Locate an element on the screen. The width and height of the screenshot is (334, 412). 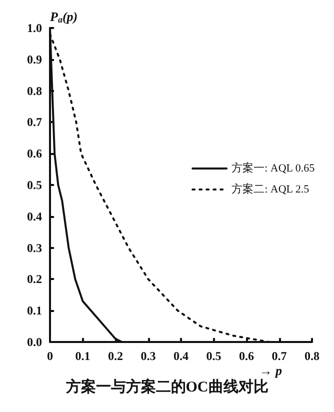
y-tick-label: 0.3 is located at coordinates (34, 247).